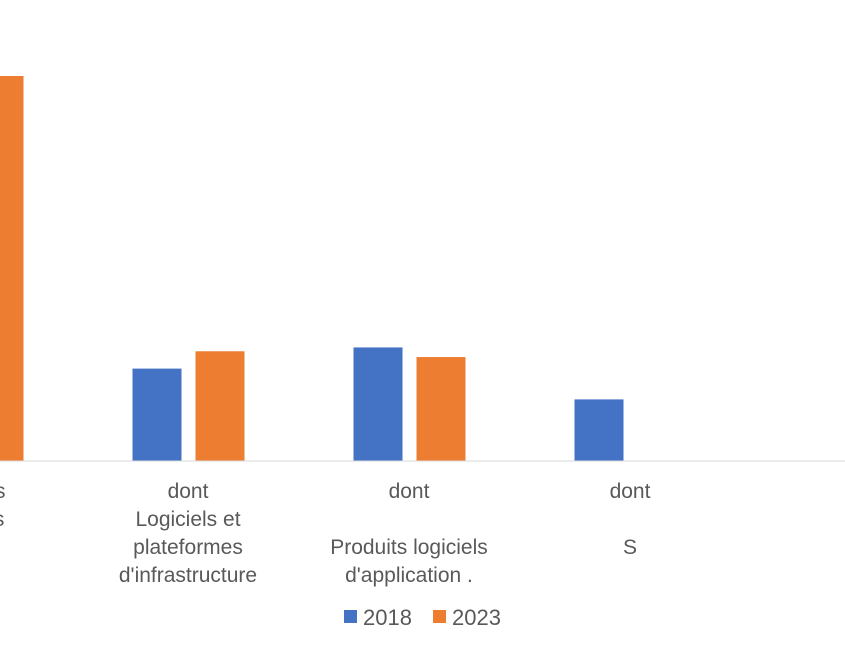  What do you see at coordinates (350, 616) in the screenshot?
I see `legend-swatch-2018` at bounding box center [350, 616].